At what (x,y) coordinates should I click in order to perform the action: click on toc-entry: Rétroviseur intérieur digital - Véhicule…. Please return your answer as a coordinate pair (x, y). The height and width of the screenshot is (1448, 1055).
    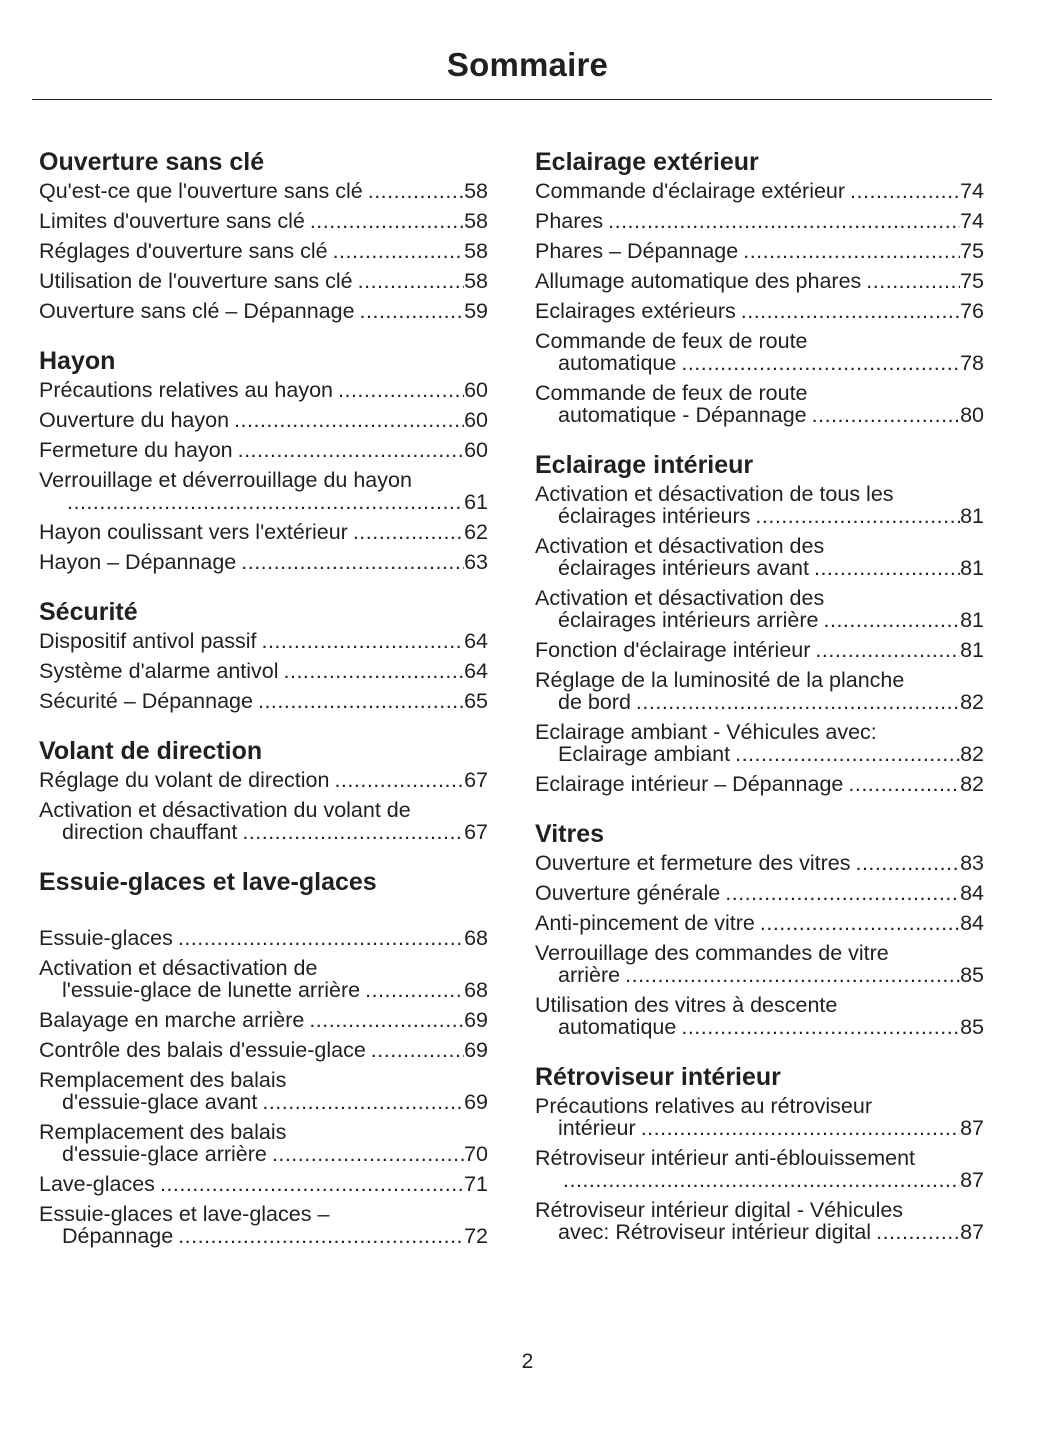
    Looking at the image, I should click on (759, 1221).